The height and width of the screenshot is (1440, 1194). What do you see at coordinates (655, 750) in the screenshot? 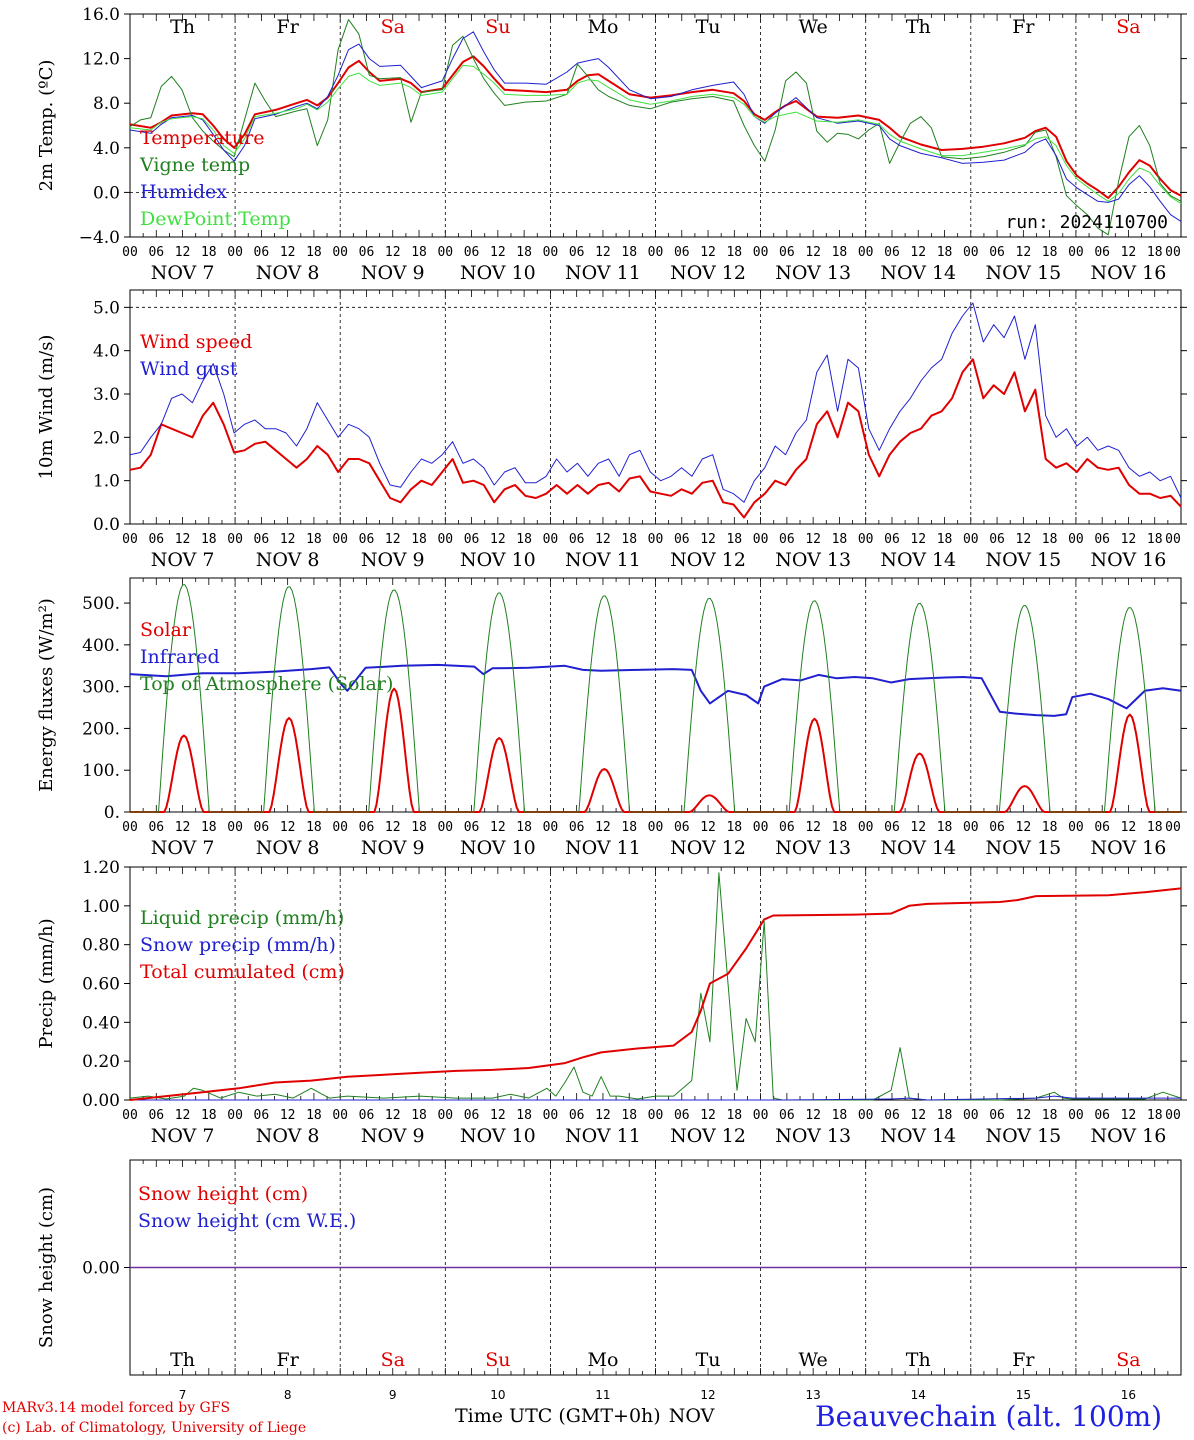
I see `series-line-solar` at bounding box center [655, 750].